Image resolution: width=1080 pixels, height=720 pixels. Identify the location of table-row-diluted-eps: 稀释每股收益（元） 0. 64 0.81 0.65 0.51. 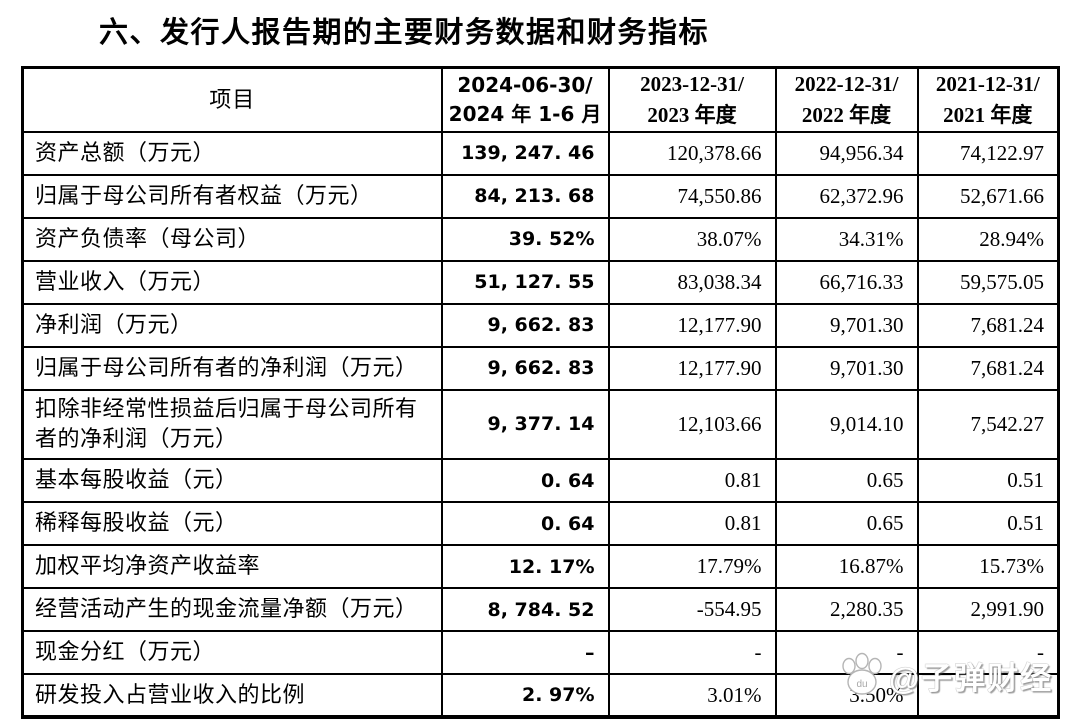
(540, 524).